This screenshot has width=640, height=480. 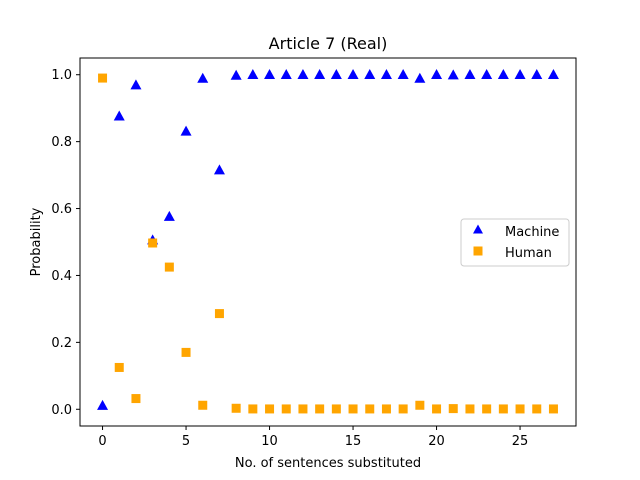 I want to click on x-tick-label: 25, so click(x=520, y=441).